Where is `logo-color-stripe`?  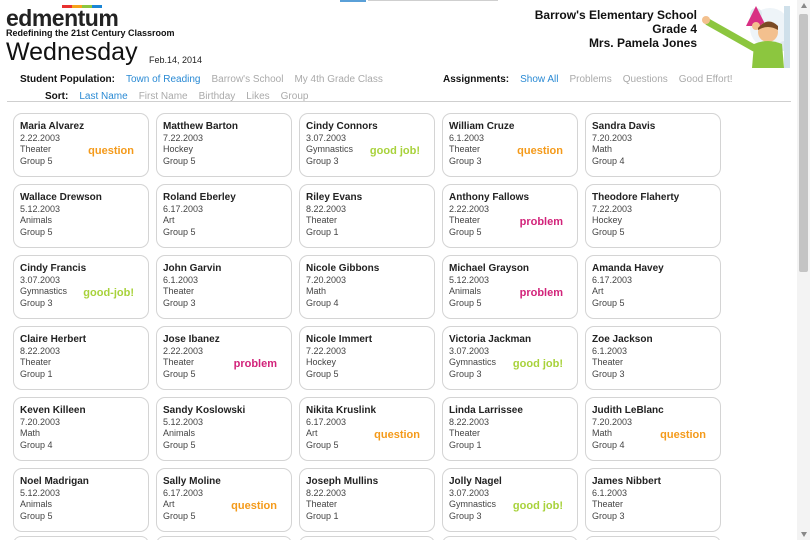
logo-color-stripe is located at coordinates (82, 6).